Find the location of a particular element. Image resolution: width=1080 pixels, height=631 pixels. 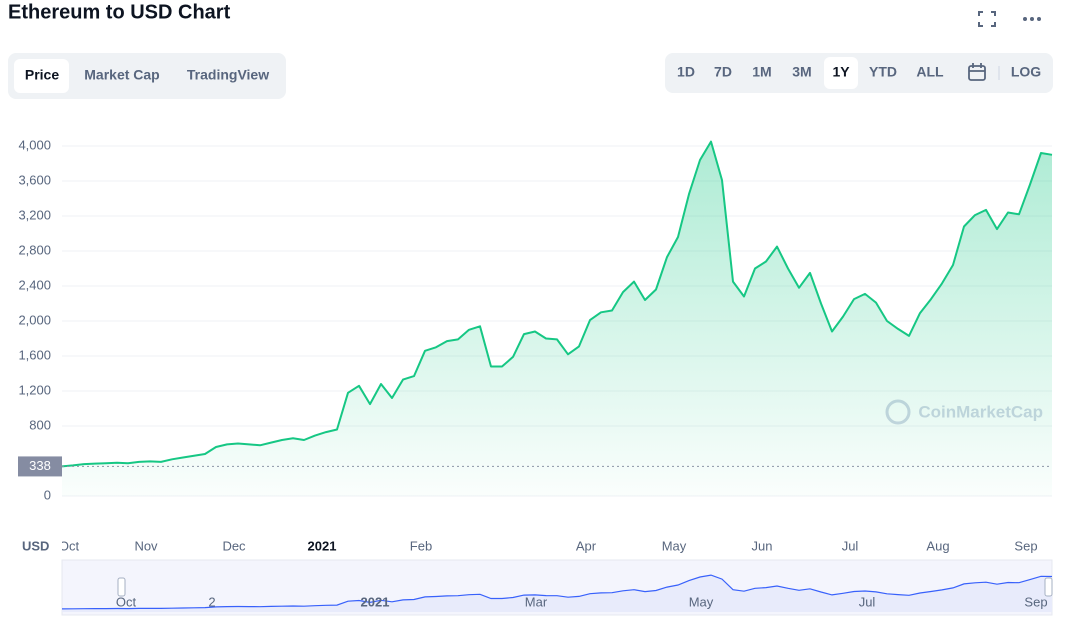

x-axis-mask is located at coordinates (31, 546).